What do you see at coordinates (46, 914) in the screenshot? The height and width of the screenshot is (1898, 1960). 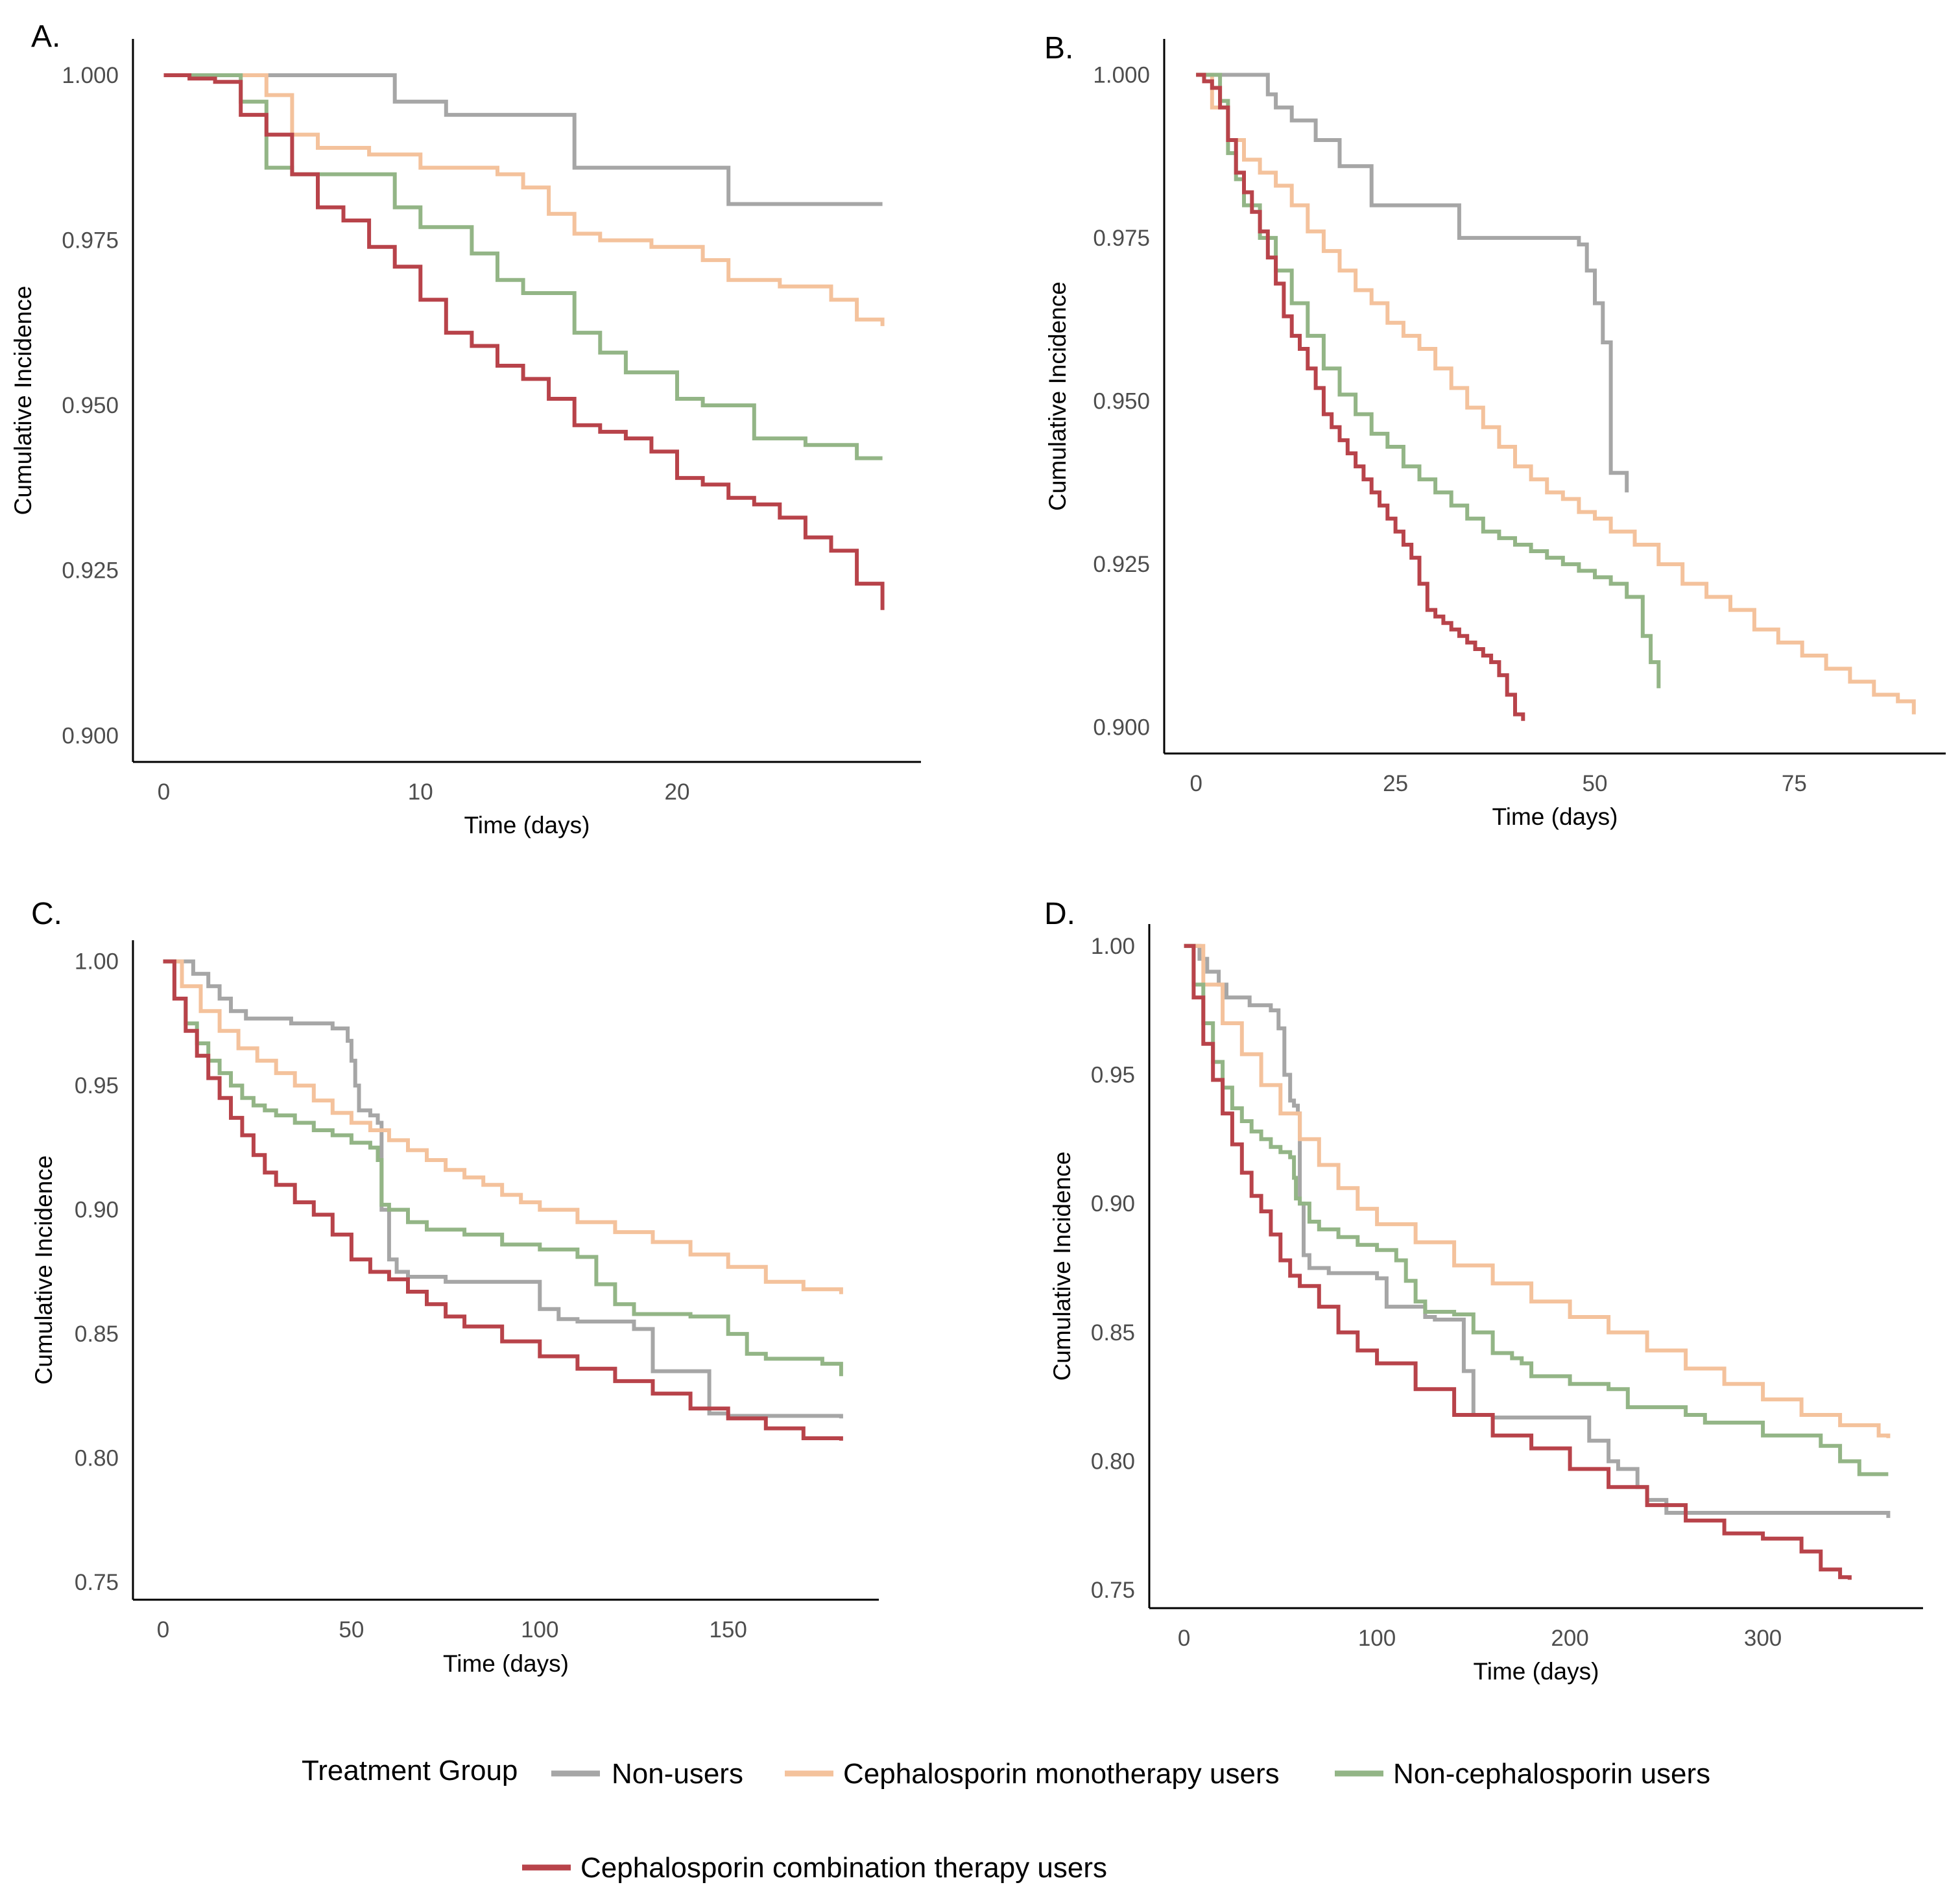 I see `panel-label: C.` at bounding box center [46, 914].